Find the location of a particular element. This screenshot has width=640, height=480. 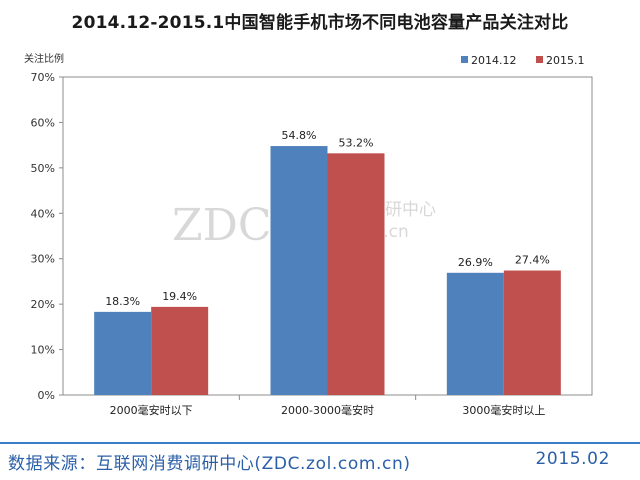

data-label: 19.4% is located at coordinates (179, 296).